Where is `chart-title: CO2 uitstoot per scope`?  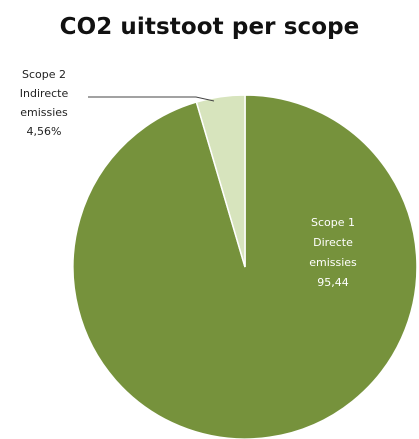
chart-title: CO2 uitstoot per scope is located at coordinates (209, 27).